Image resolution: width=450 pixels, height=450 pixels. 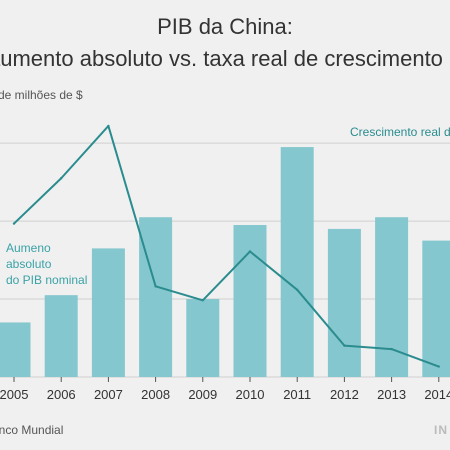 What do you see at coordinates (202, 394) in the screenshot?
I see `x-tick-label-2009: 2009` at bounding box center [202, 394].